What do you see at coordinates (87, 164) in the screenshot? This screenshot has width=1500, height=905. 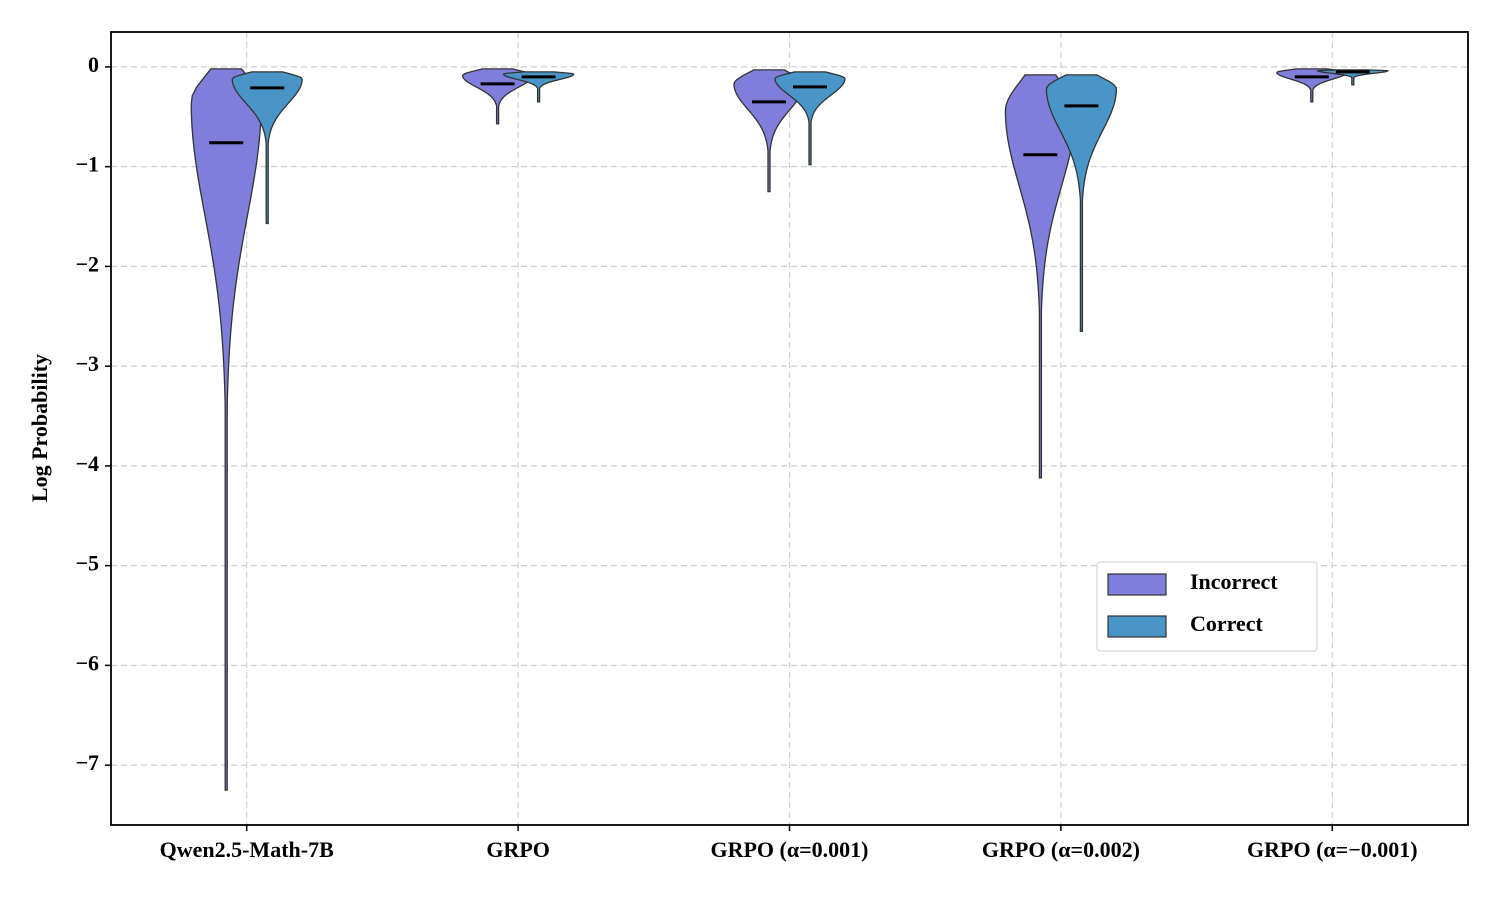 I see `y-tick-label: −1` at bounding box center [87, 164].